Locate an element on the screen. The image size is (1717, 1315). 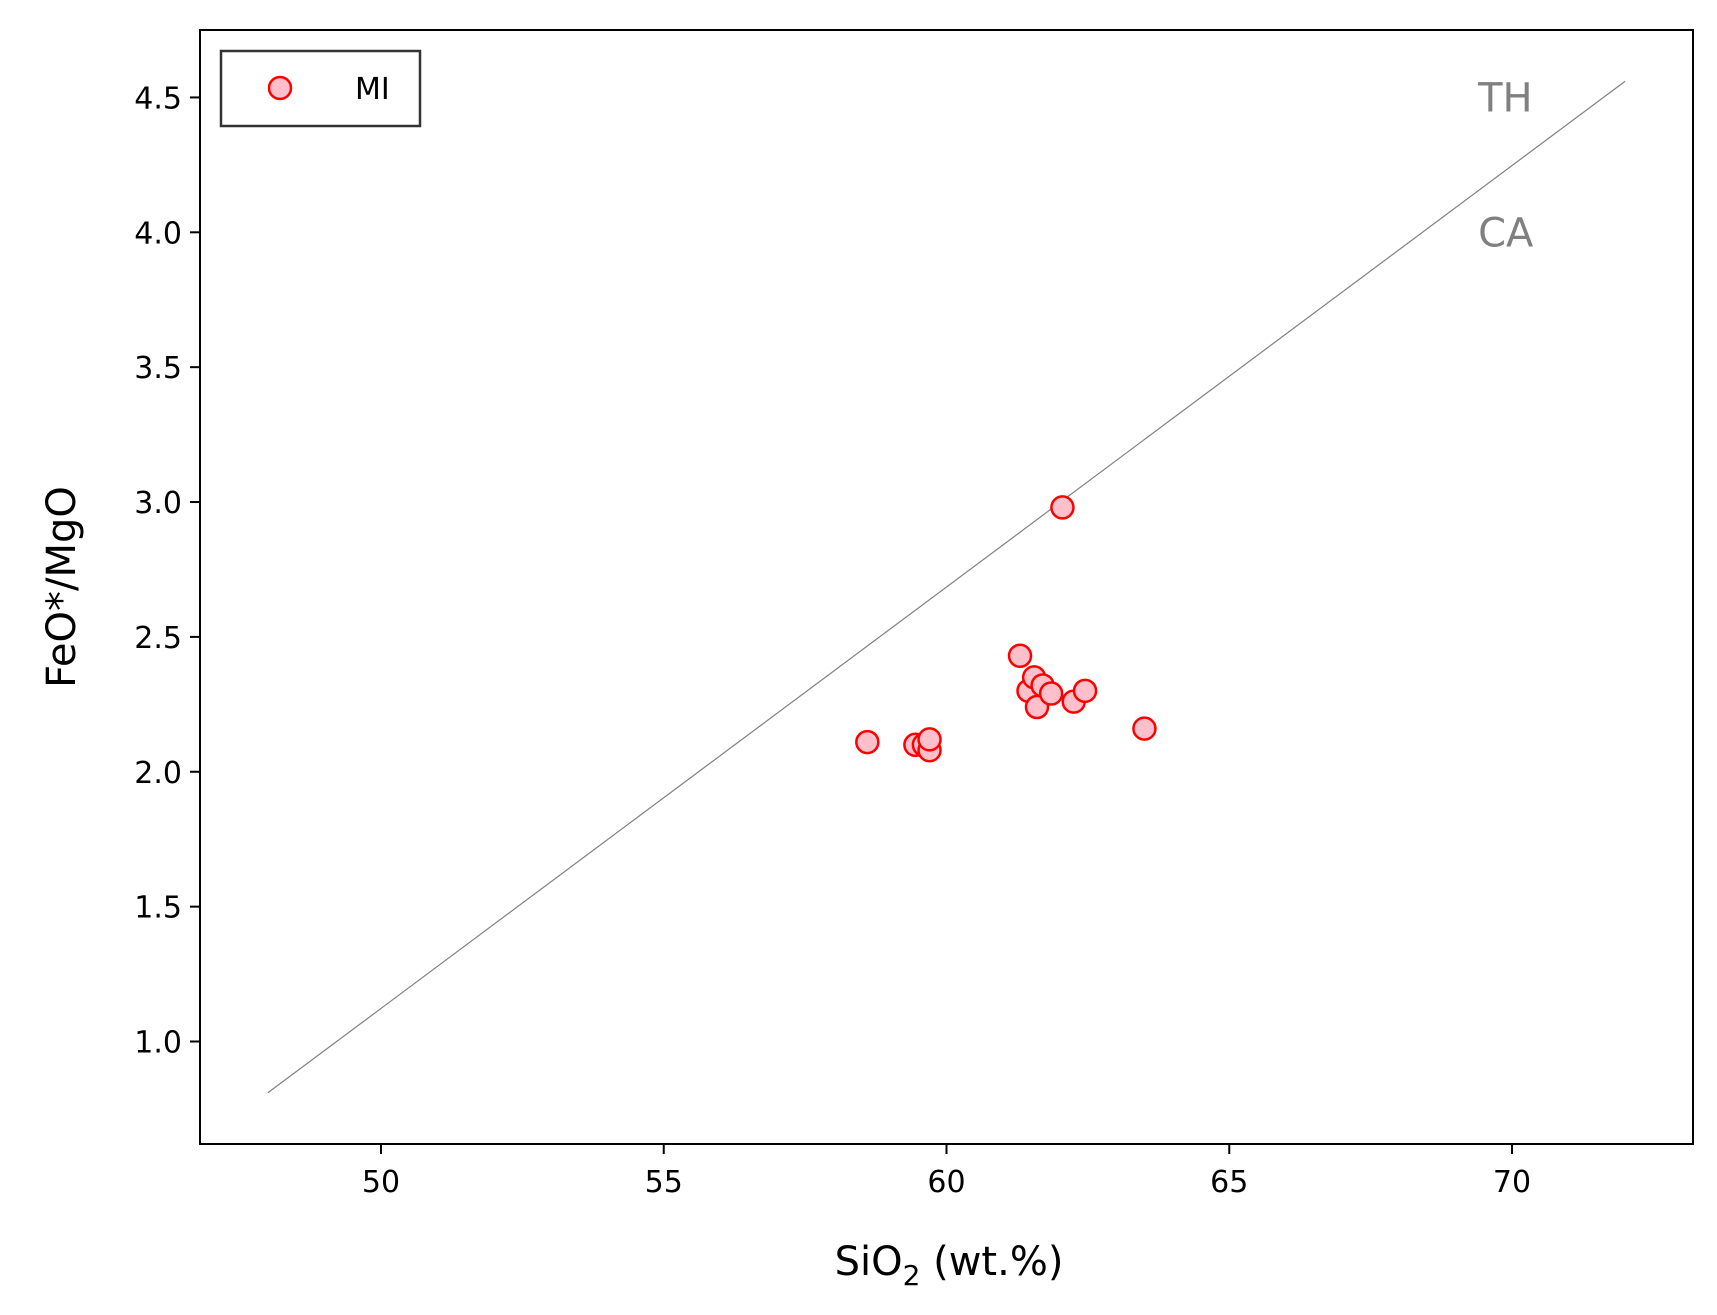
y-tick-label: 4.0 is located at coordinates (158, 233).